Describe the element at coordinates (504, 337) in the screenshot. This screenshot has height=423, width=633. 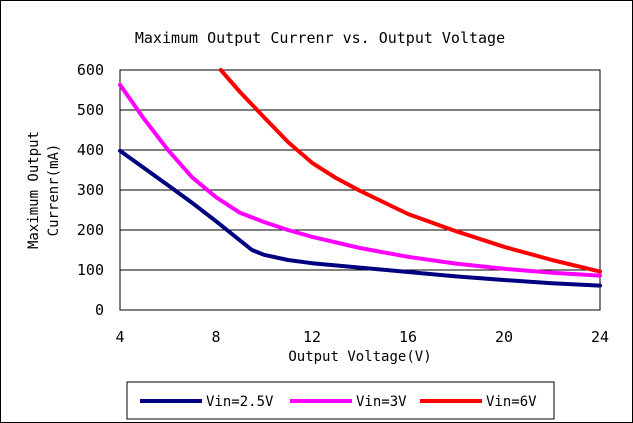
I see `x-tick-label: 20` at that location.